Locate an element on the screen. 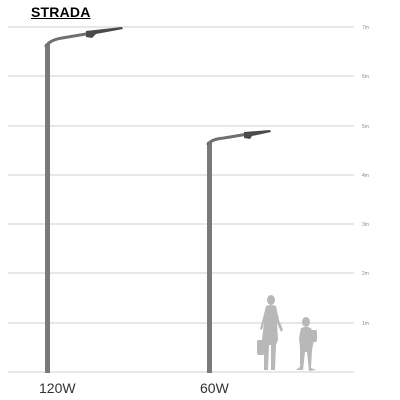 Image resolution: width=400 pixels, height=400 pixels. pole-120w-shaft is located at coordinates (47, 208).